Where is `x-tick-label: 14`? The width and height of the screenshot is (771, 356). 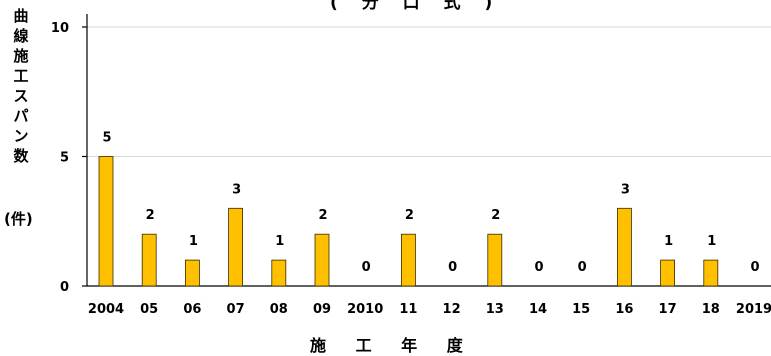 x-tick-label: 14 is located at coordinates (538, 309).